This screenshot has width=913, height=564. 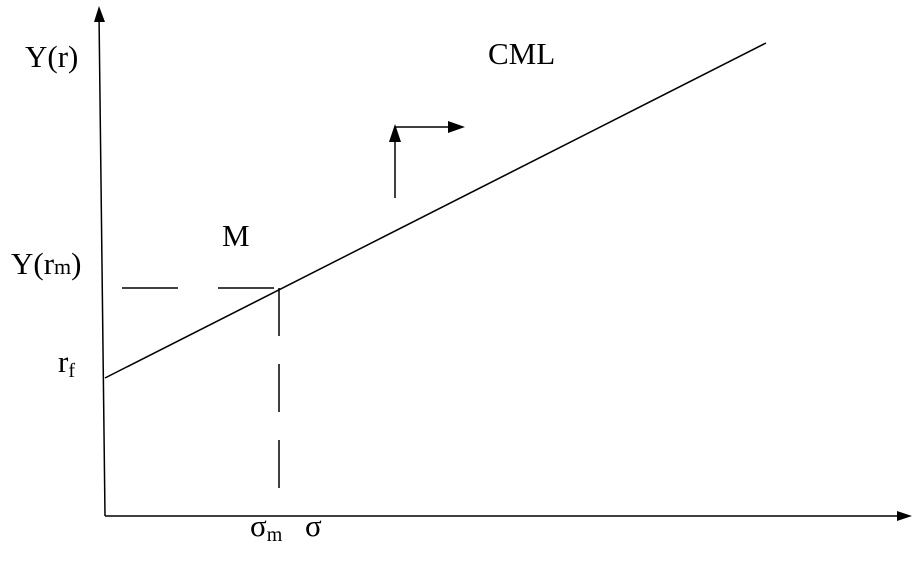 I want to click on rf-subscript: f, so click(x=71, y=371).